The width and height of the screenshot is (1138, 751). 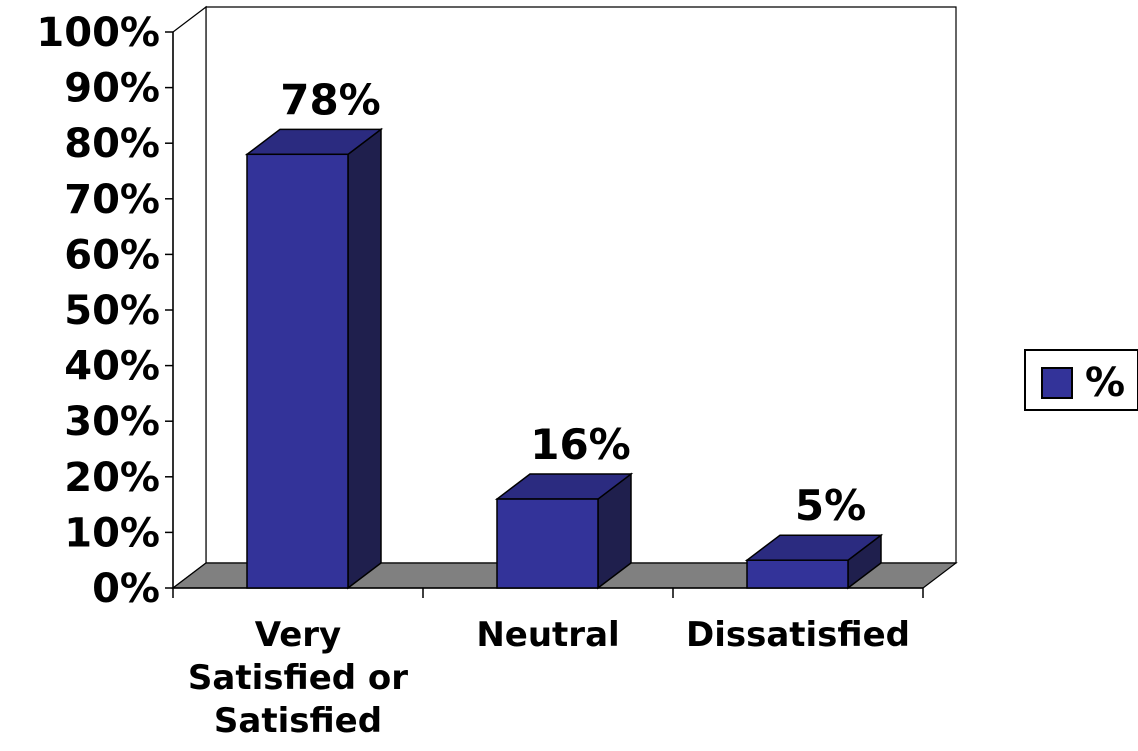 I want to click on y-axis: 0% 10% 20% 30% 40% 50% 60% 70% 80% 90% 100%, so click(x=105, y=311).